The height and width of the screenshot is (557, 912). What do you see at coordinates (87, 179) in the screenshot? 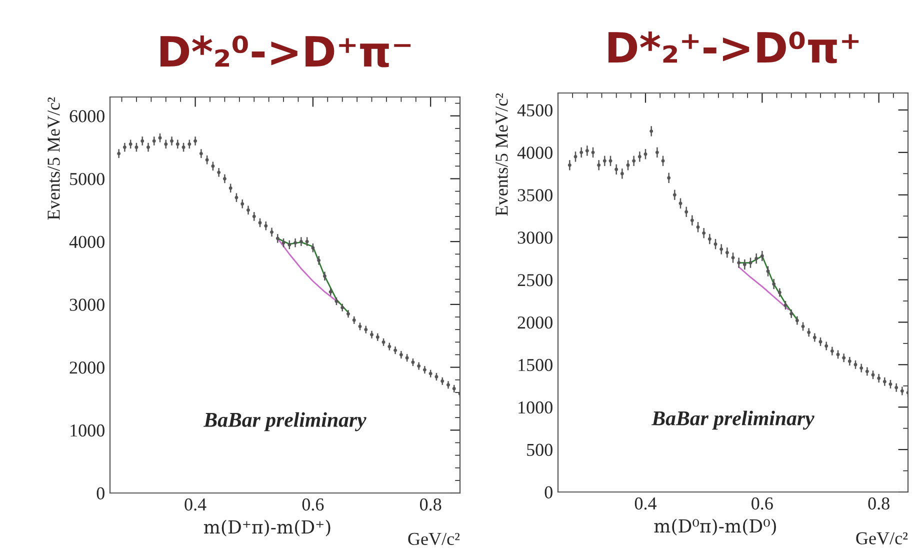
I see `y-tick-label: 5000` at bounding box center [87, 179].